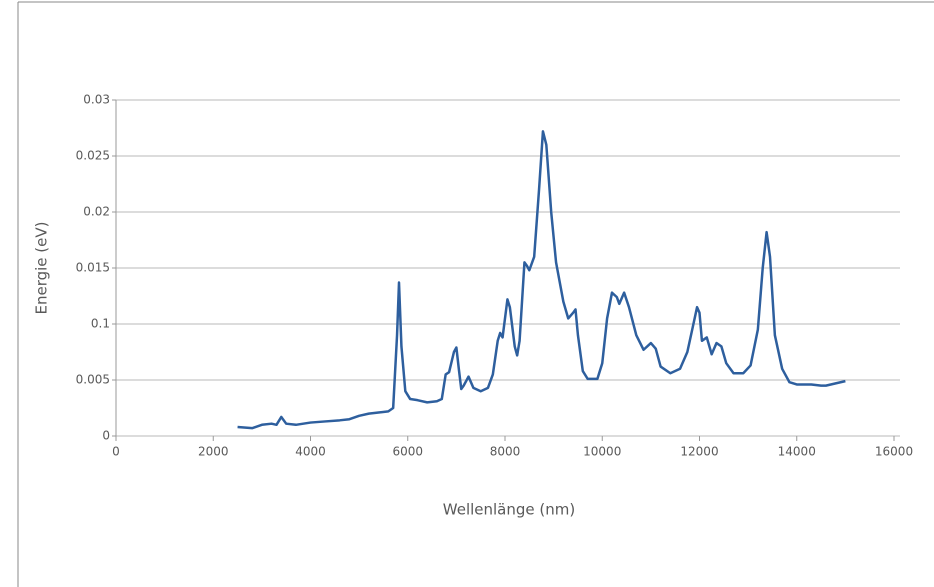  Describe the element at coordinates (42, 268) in the screenshot. I see `y-axis-label: Energie (eV)` at that location.